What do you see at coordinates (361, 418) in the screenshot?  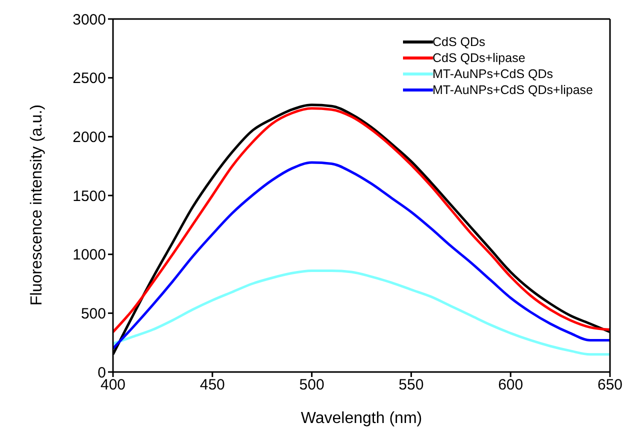 I see `x-axis-title: Wavelength (nm)` at bounding box center [361, 418].